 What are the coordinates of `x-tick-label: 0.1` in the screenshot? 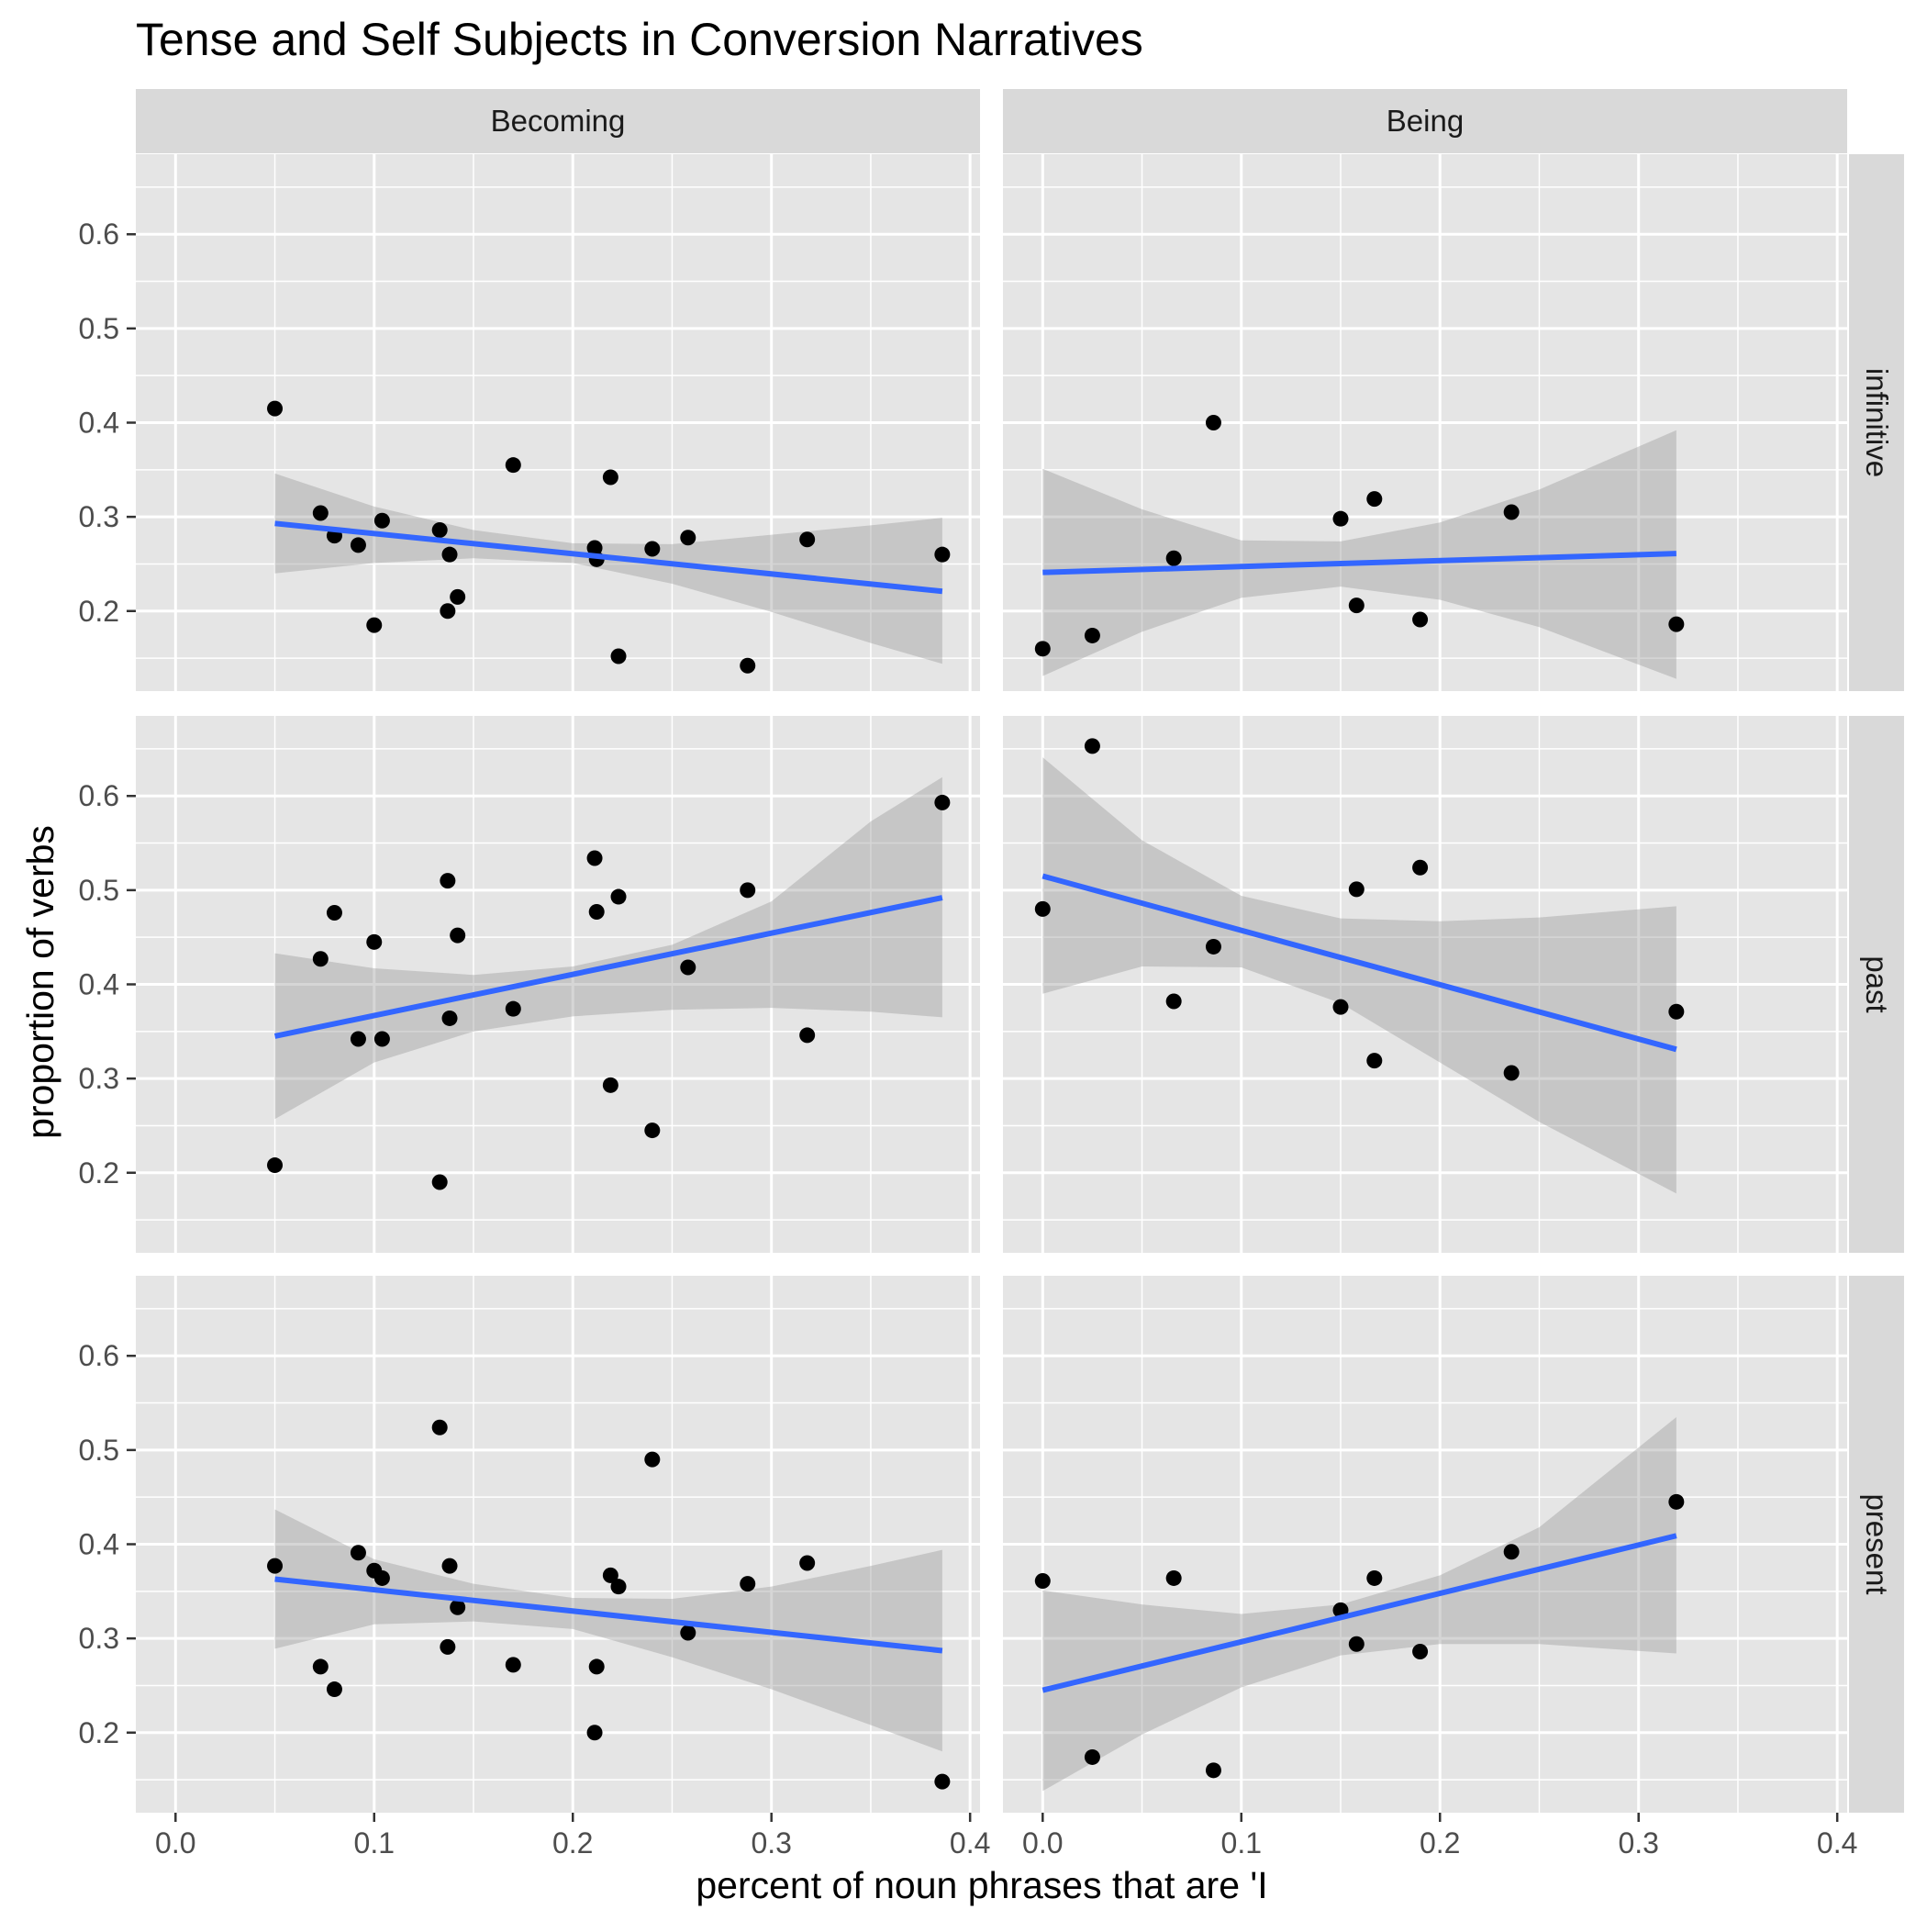 It's located at (1241, 1842).